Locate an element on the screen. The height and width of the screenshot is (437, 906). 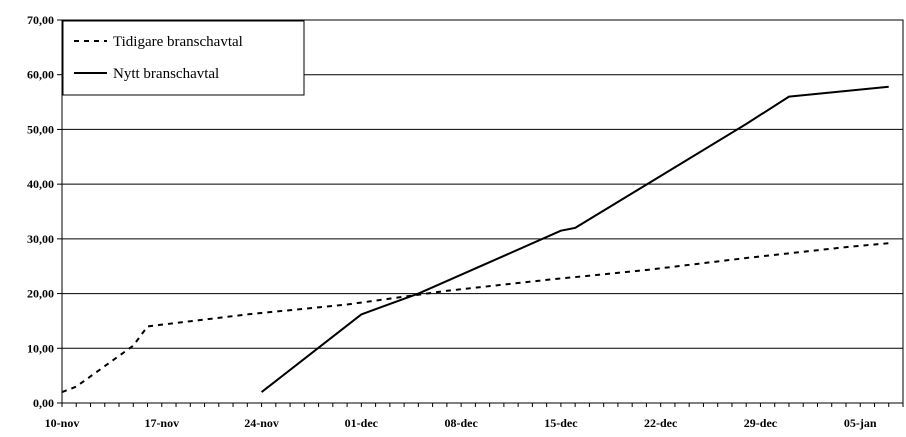
y-tick-label: 20,00 is located at coordinates (40, 294).